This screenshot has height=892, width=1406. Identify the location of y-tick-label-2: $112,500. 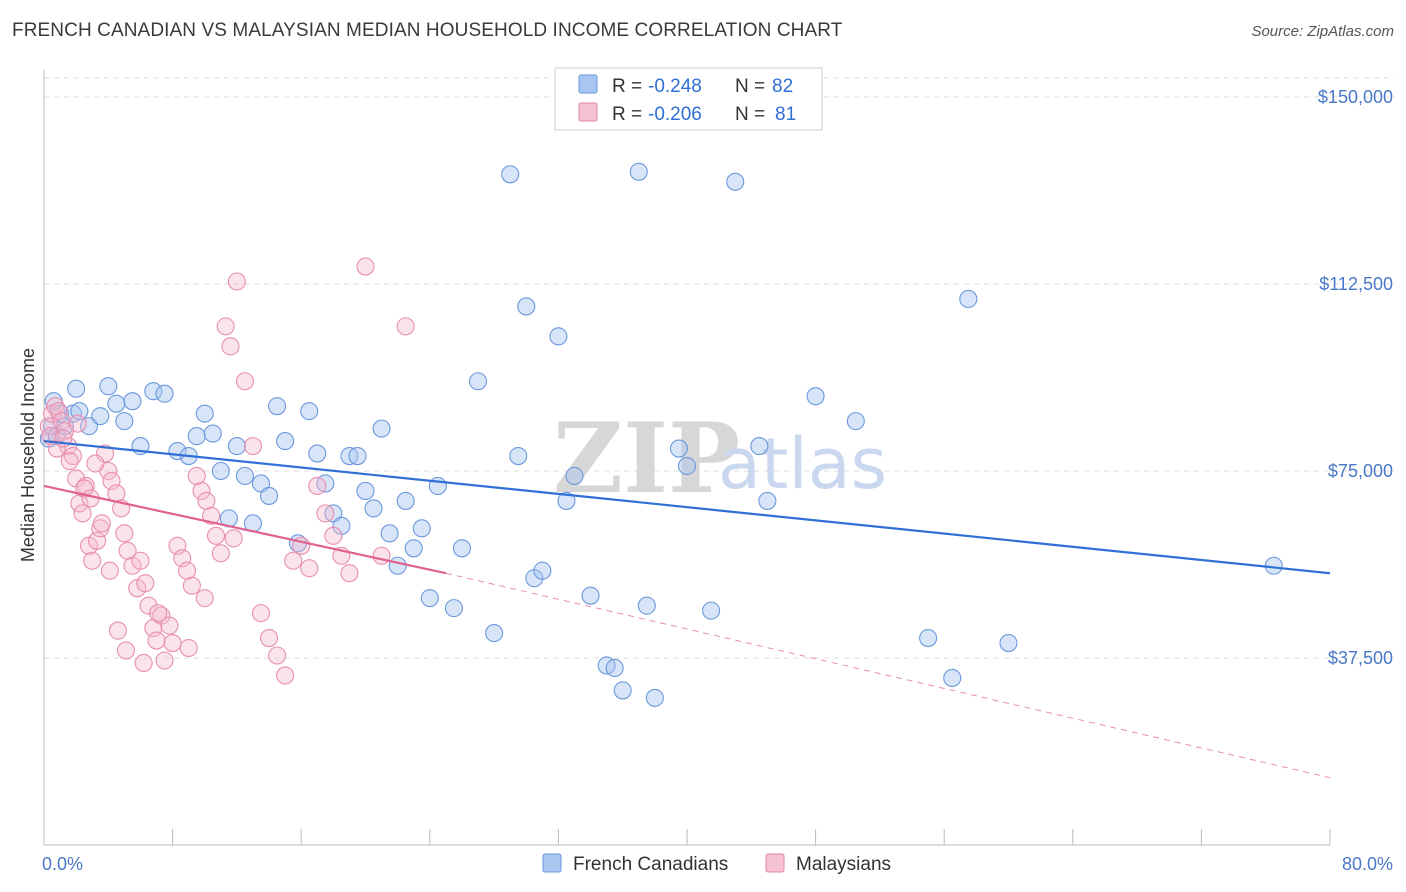
(1356, 284).